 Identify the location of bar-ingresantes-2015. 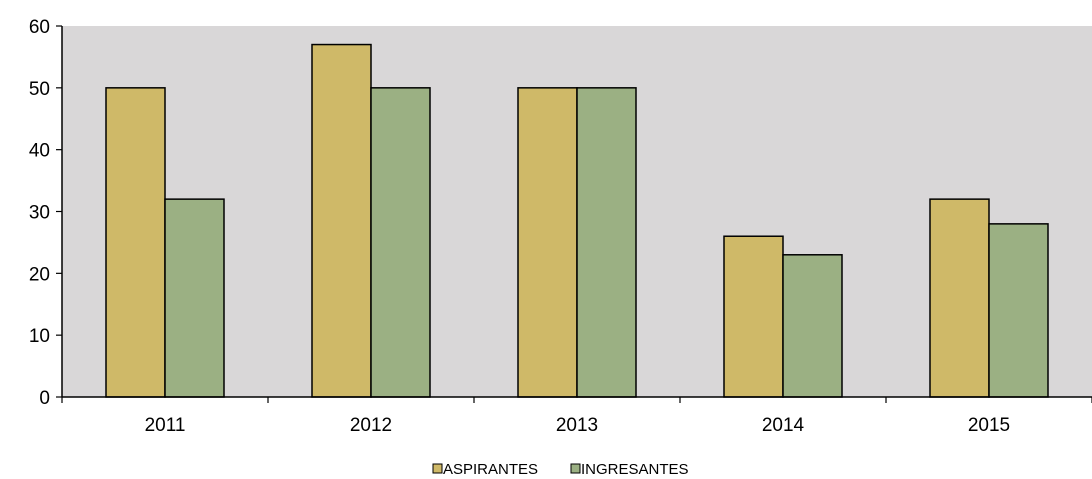
(1018, 310).